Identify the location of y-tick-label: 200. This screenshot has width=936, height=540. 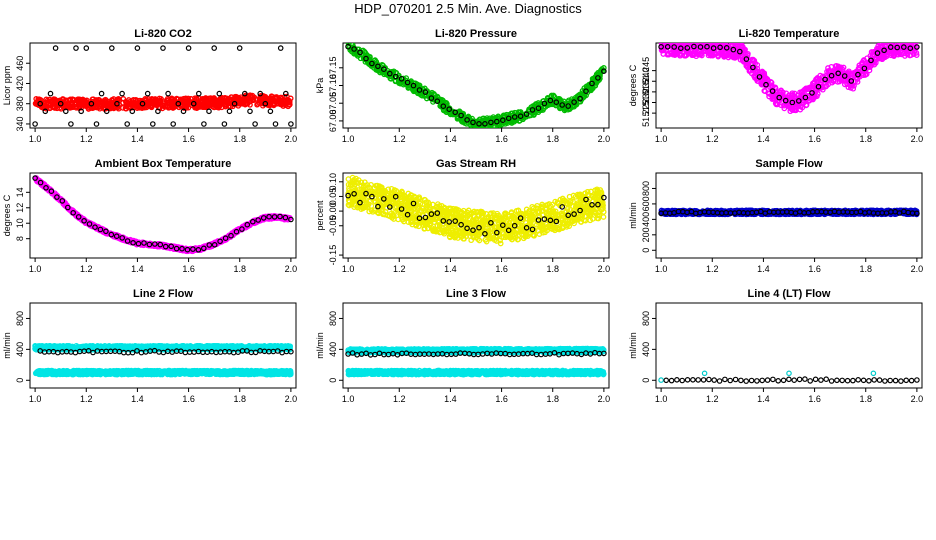
(646, 234).